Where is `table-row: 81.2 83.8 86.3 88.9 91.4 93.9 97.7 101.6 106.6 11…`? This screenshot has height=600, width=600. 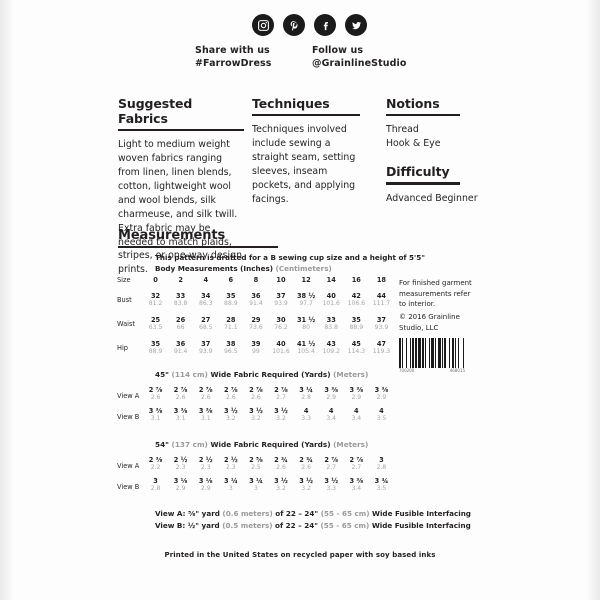 table-row: 81.2 83.8 86.3 88.9 91.4 93.9 97.7 101.6 106.6 11… is located at coordinates (255, 306).